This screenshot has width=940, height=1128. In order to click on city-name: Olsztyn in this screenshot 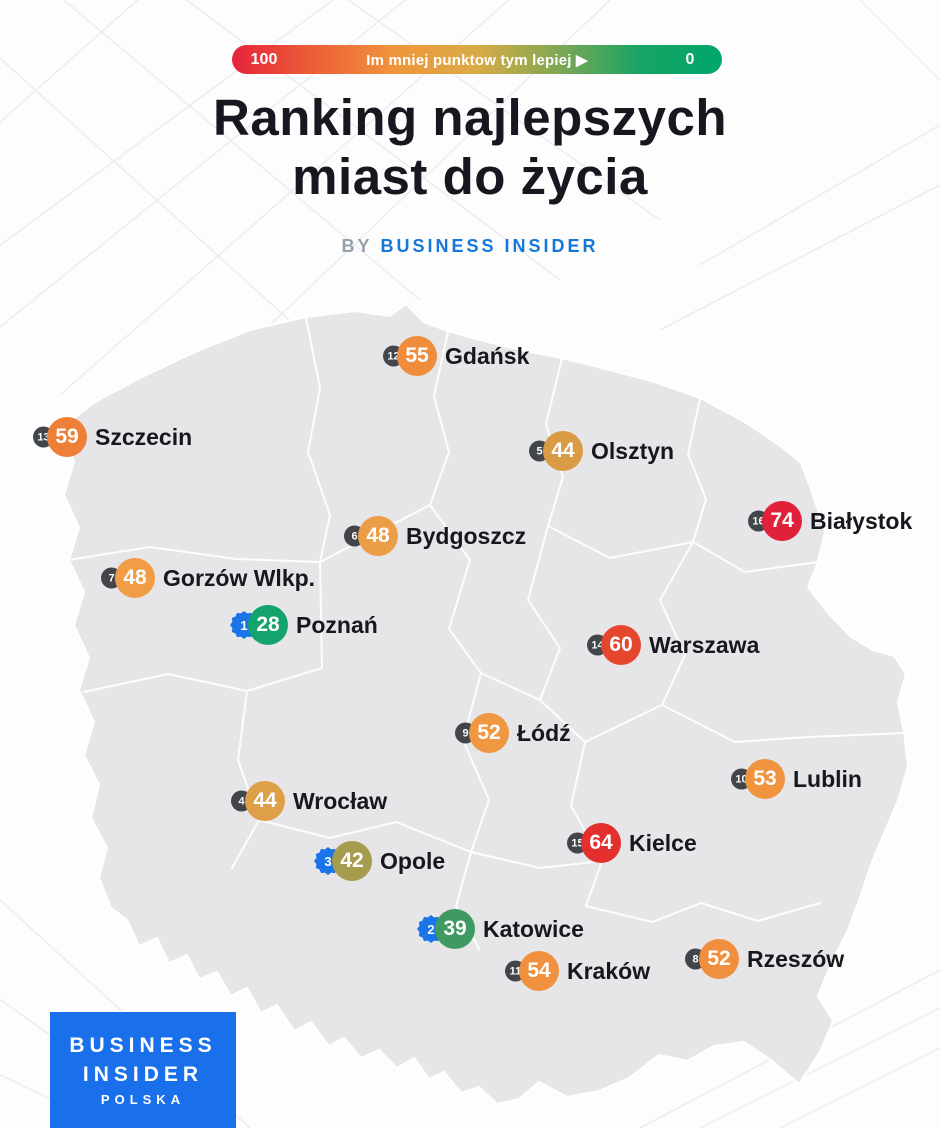, I will do `click(633, 450)`.